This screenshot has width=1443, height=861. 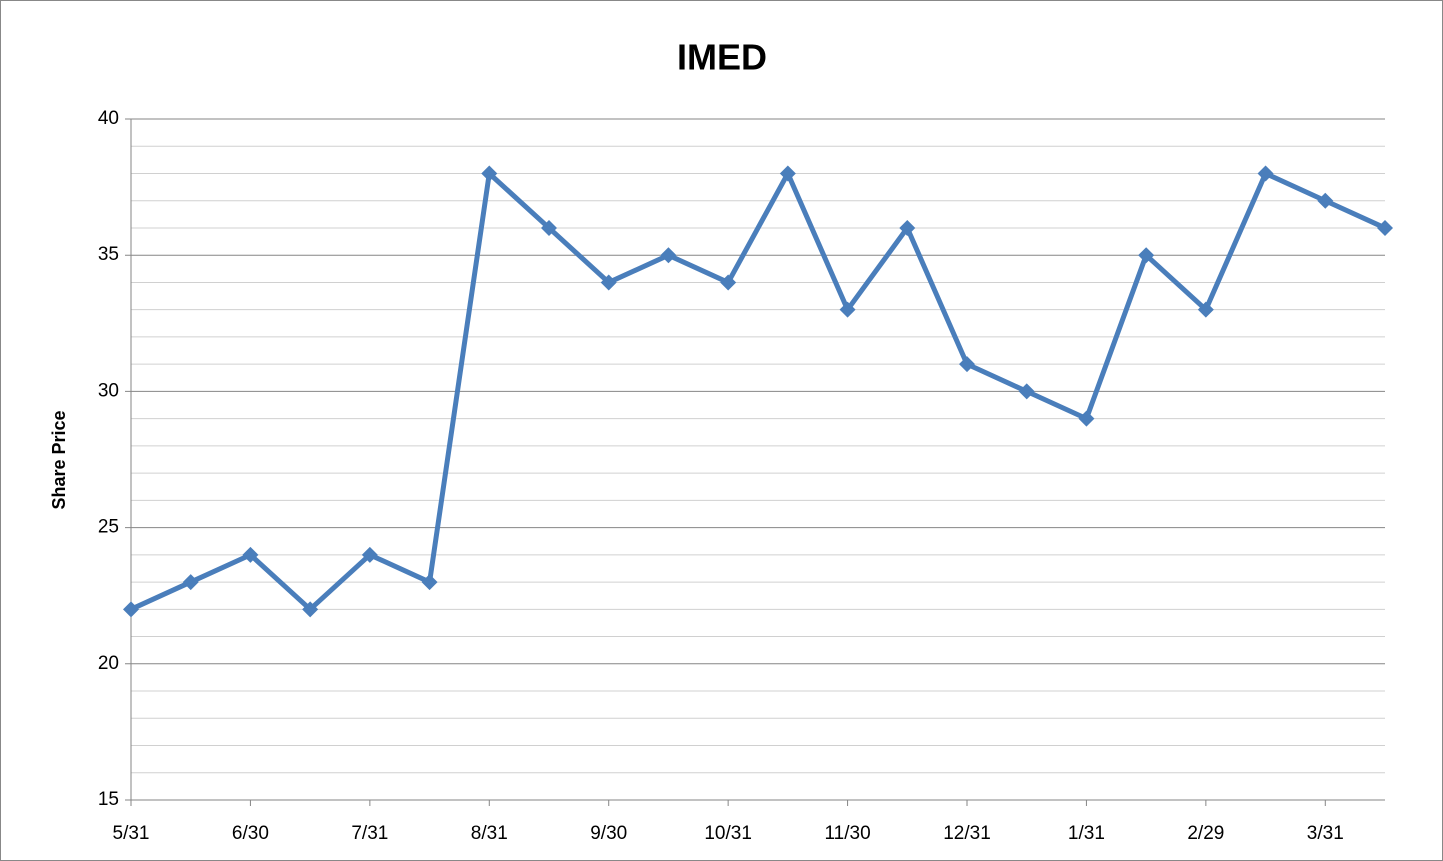 What do you see at coordinates (848, 833) in the screenshot?
I see `x-tick-label: 11/30` at bounding box center [848, 833].